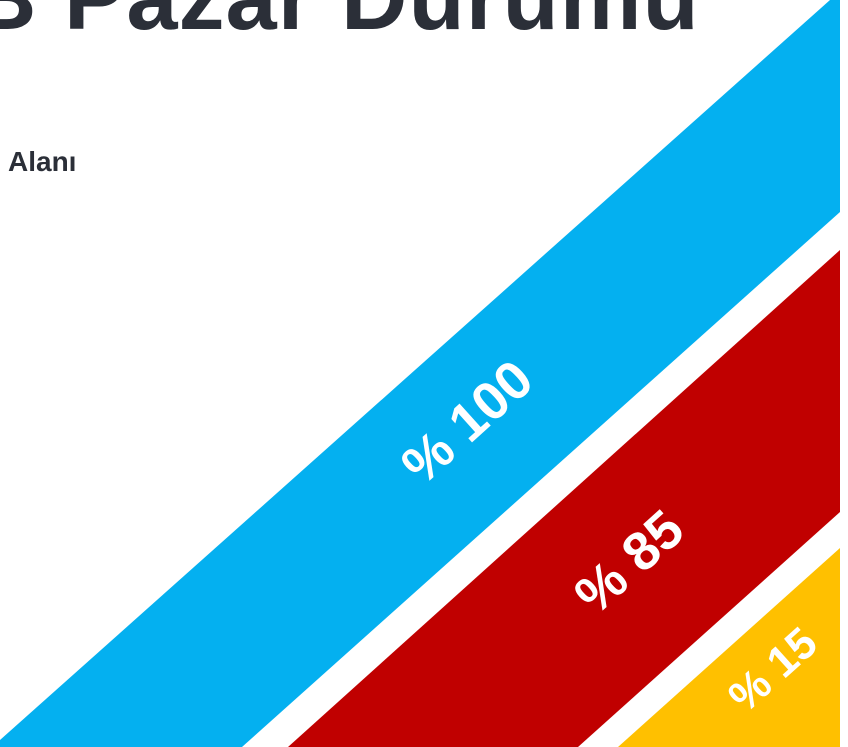 The width and height of the screenshot is (848, 747). Describe the element at coordinates (350, 25) in the screenshot. I see `page-title: B Pazar Durumu` at that location.